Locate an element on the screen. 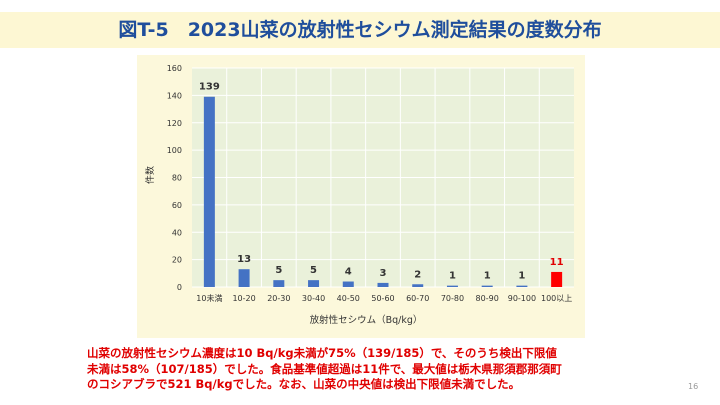 The width and height of the screenshot is (720, 405). data-label: 3 is located at coordinates (383, 273).